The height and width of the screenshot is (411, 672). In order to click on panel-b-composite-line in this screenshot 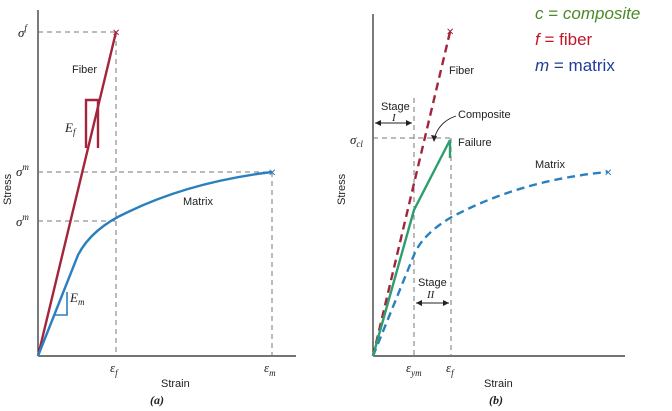, I will do `click(411, 248)`.